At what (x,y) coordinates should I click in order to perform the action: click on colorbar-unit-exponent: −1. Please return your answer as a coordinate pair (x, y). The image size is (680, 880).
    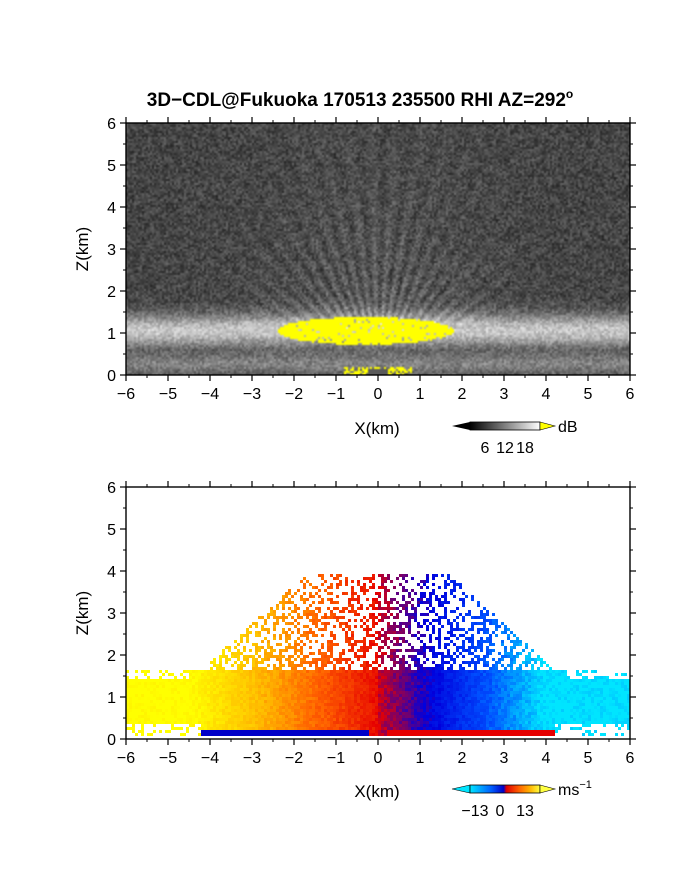
    Looking at the image, I should click on (585, 785).